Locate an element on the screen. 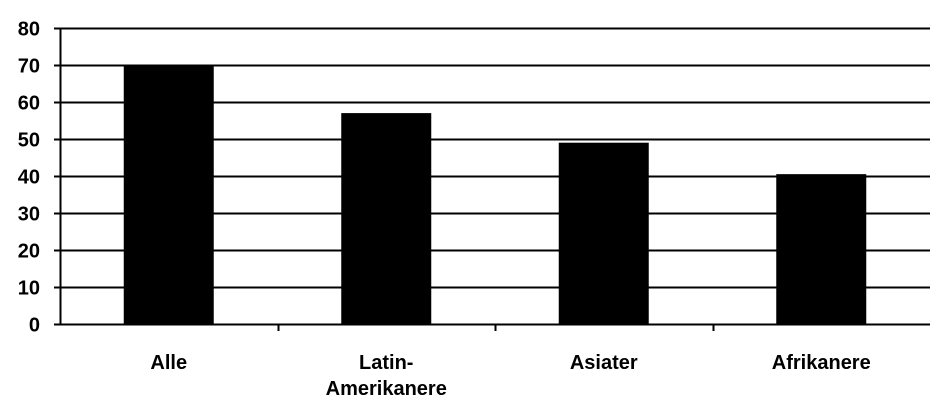 The height and width of the screenshot is (408, 930). x-tick-label-2: Asiater is located at coordinates (604, 363).